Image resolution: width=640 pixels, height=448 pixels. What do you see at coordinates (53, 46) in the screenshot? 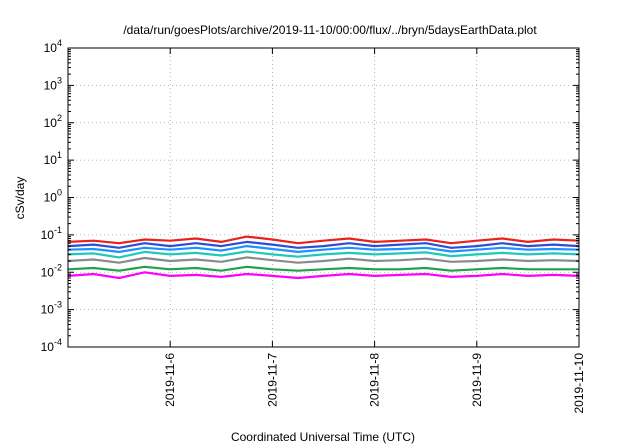
I see `y-tick-label: 10⁴` at bounding box center [53, 46].